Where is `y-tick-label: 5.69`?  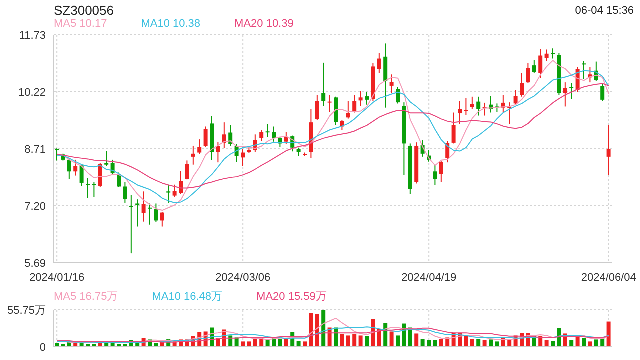 y-tick-label: 5.69 is located at coordinates (35, 264).